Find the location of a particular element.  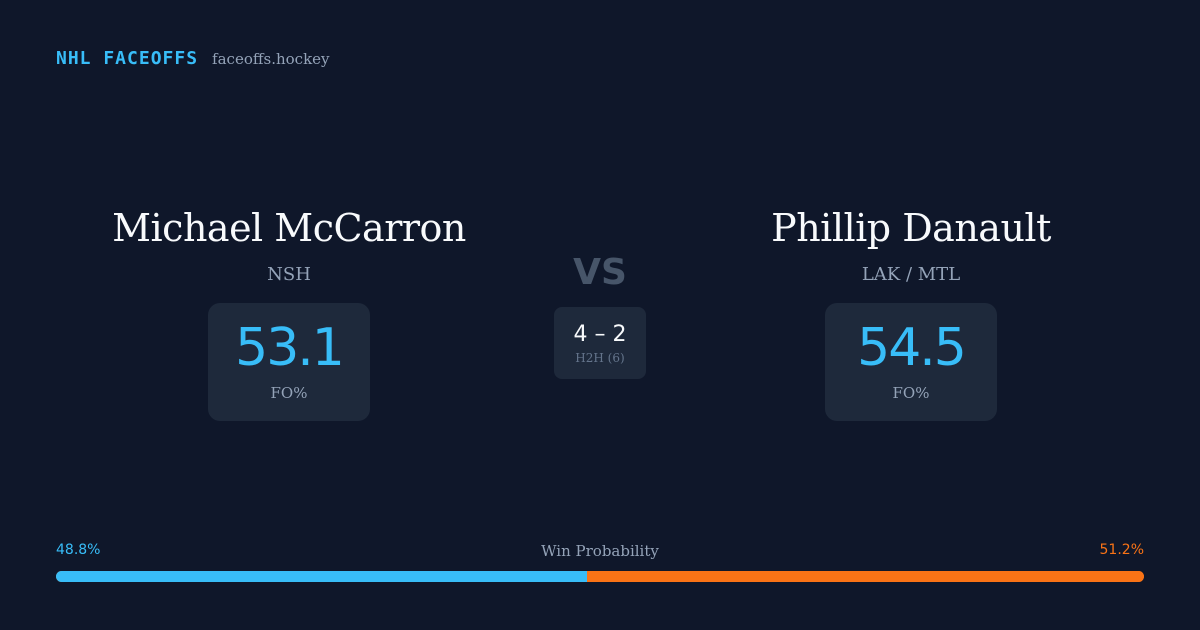

h2h-label: H2H (6) is located at coordinates (600, 357).